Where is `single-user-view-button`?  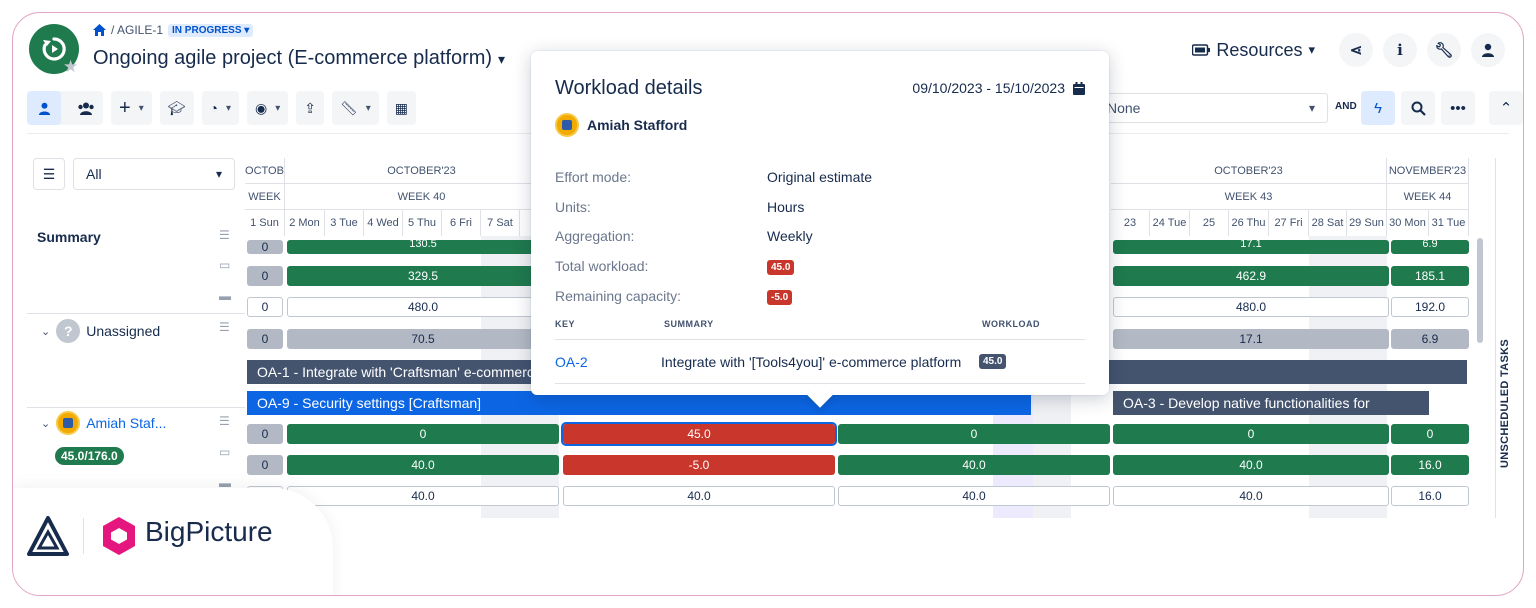 single-user-view-button is located at coordinates (44, 108).